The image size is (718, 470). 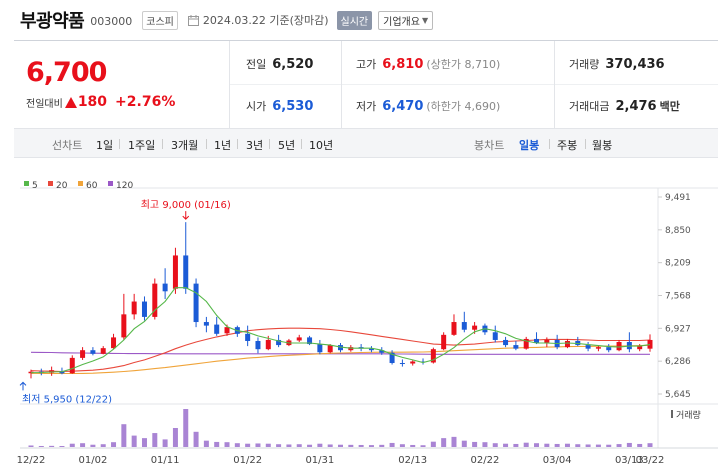 What do you see at coordinates (186, 205) in the screenshot?
I see `max-price-annotation: 최고 9,000 (01/16)` at bounding box center [186, 205].